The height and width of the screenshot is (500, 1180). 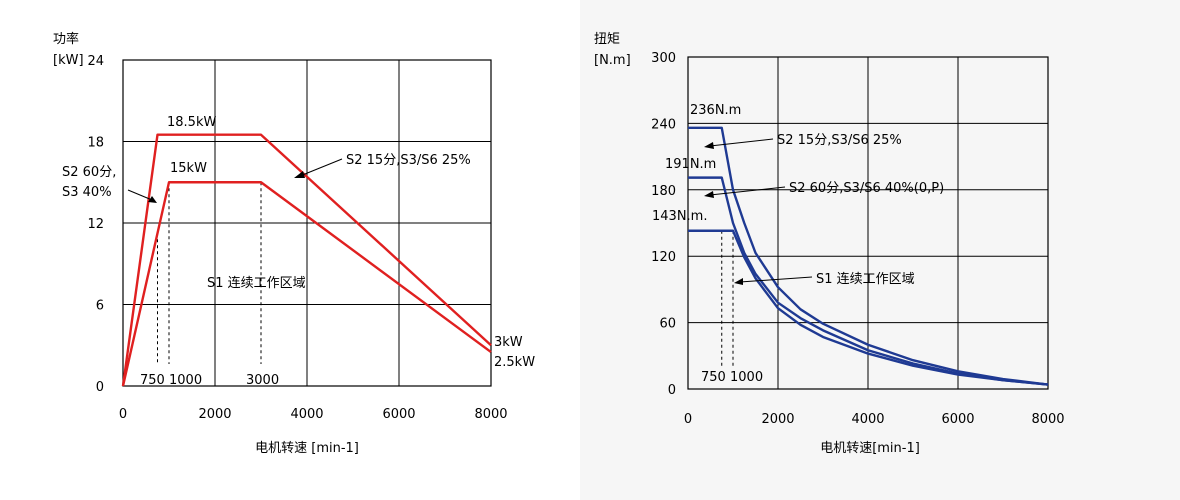 I want to click on x-axis-label: 电机转速[min-1], so click(x=870, y=448).